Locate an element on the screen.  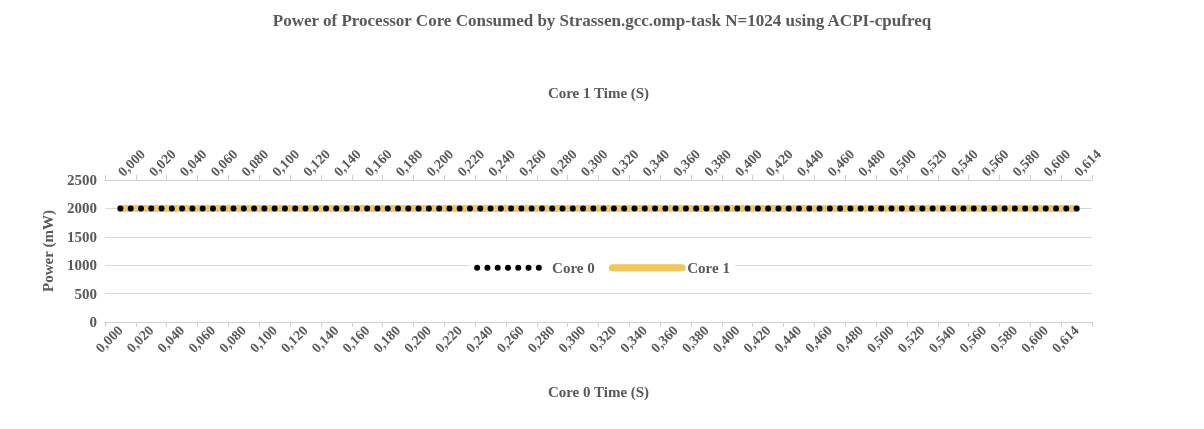
x2-axis-title: Core 1 Time (S) is located at coordinates (598, 93).